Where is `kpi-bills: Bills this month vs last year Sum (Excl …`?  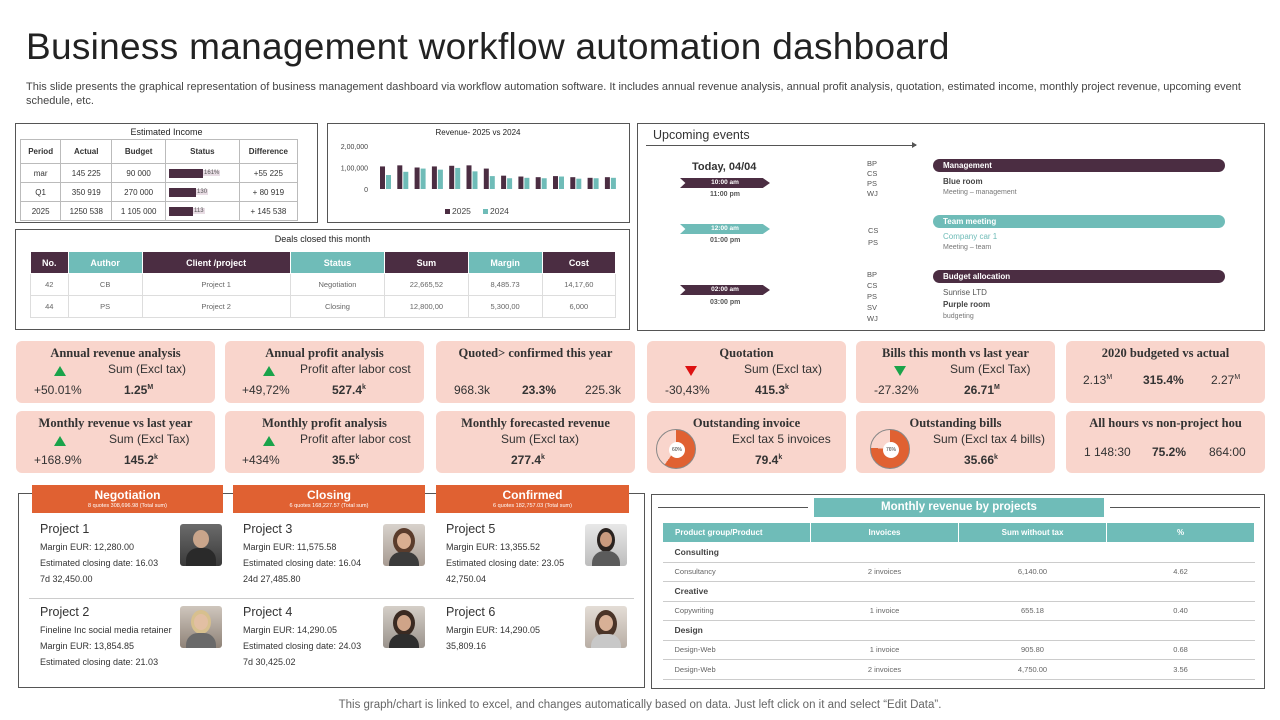 kpi-bills: Bills this month vs last year Sum (Excl … is located at coordinates (955, 372).